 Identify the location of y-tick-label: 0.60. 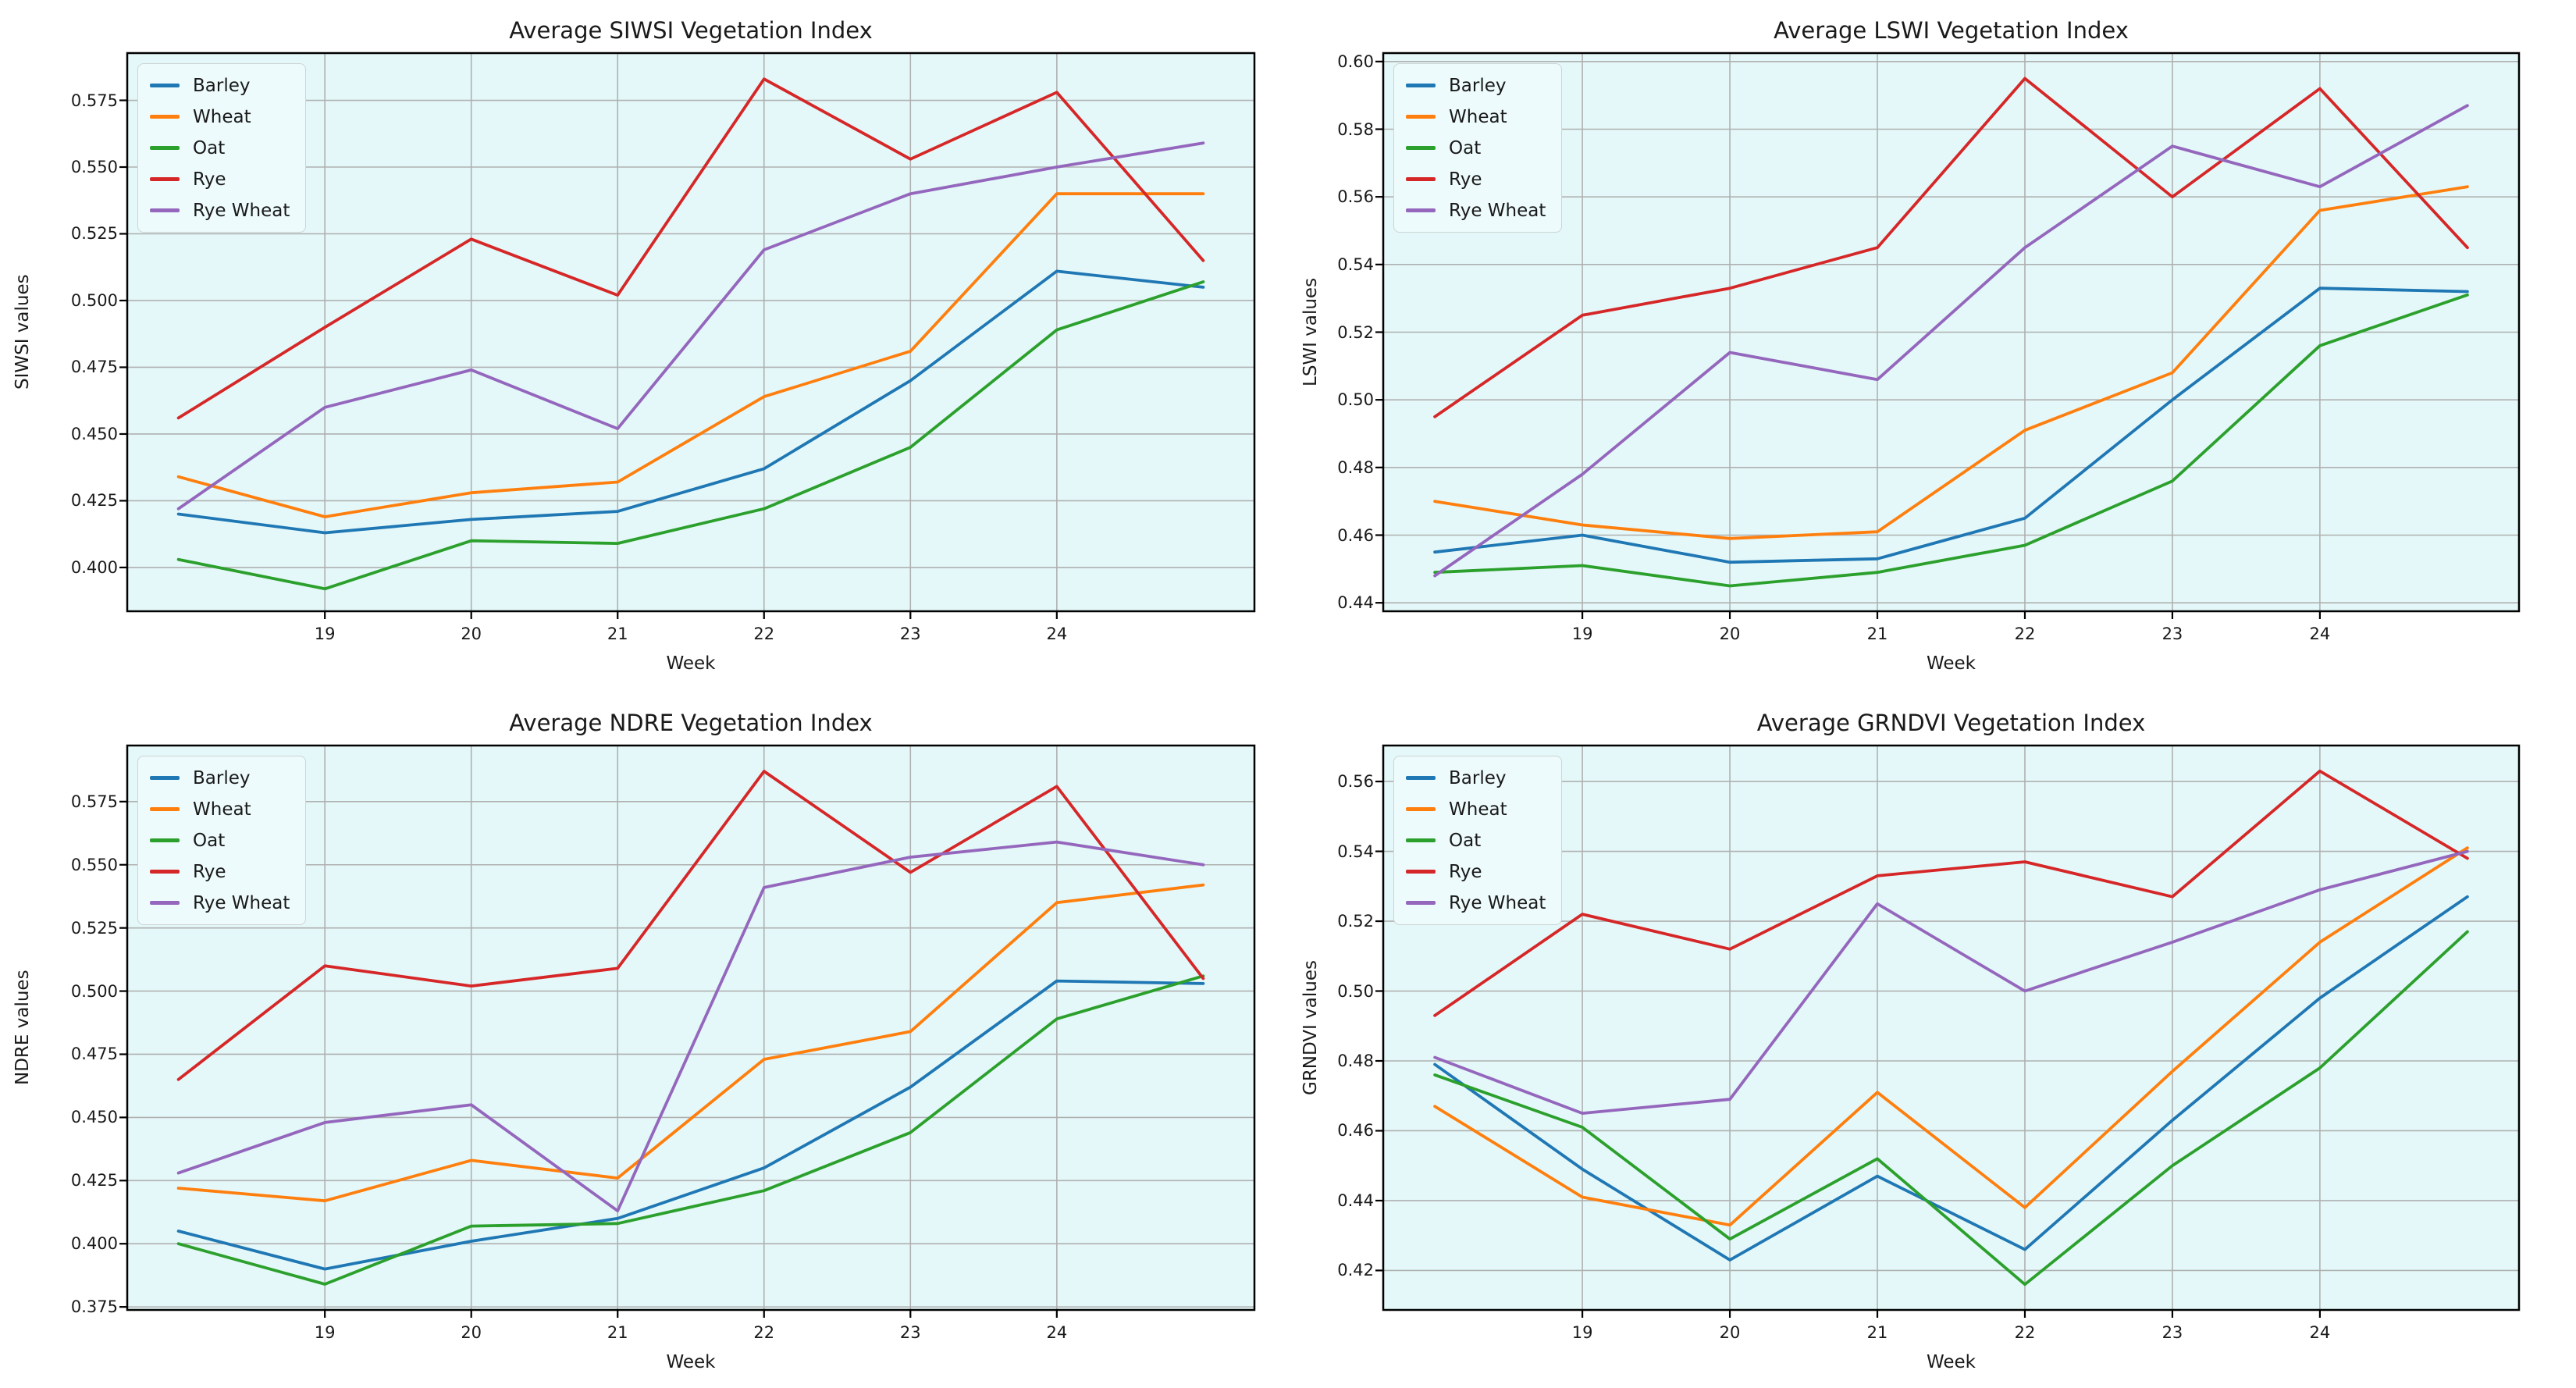
(1355, 61).